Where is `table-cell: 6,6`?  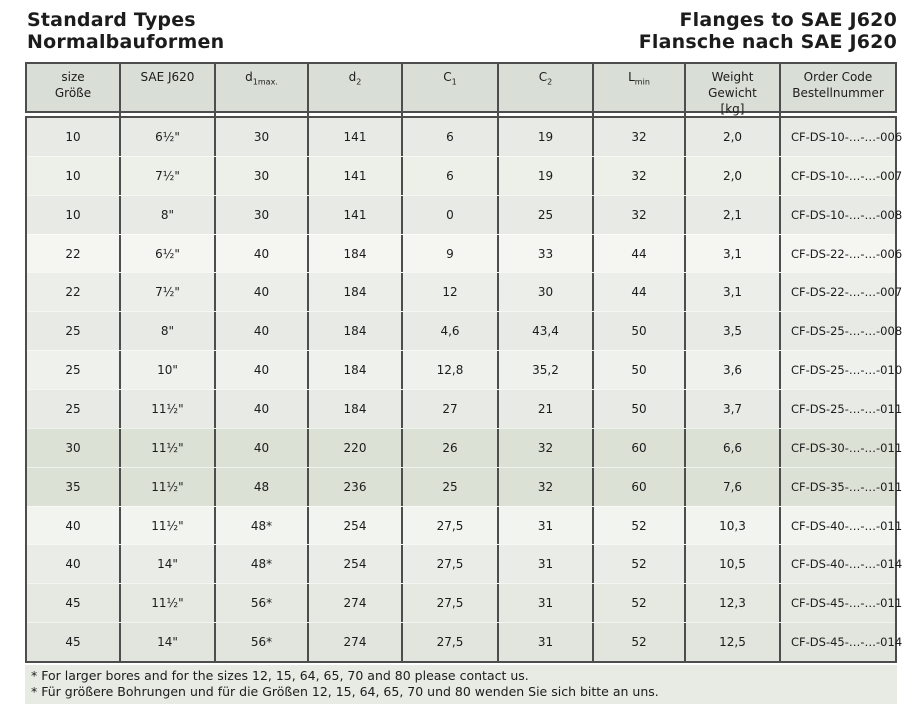 table-cell: 6,6 is located at coordinates (733, 447).